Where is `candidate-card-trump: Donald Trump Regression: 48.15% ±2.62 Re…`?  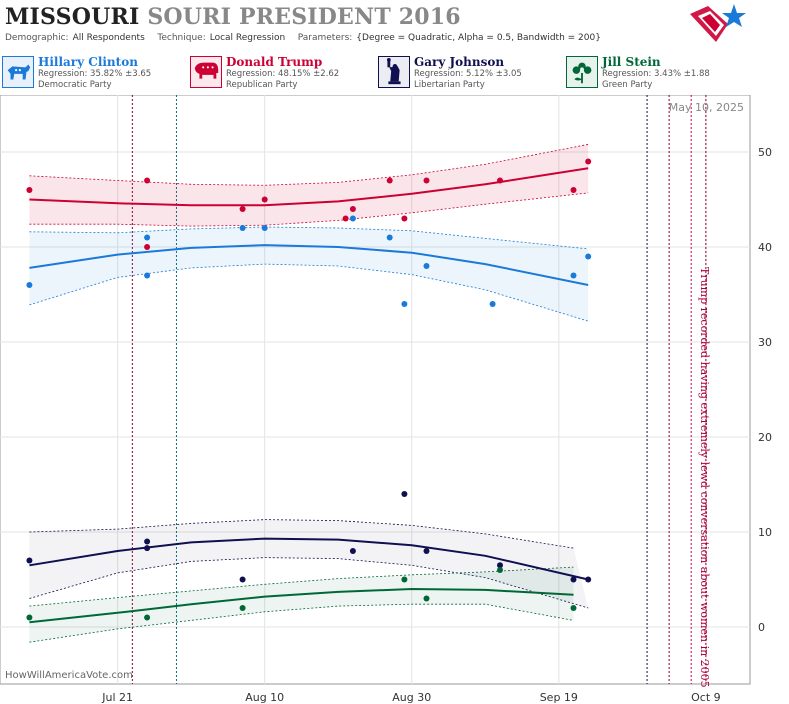
candidate-card-trump: Donald Trump Regression: 48.15% ±2.62 Re… is located at coordinates (281, 73).